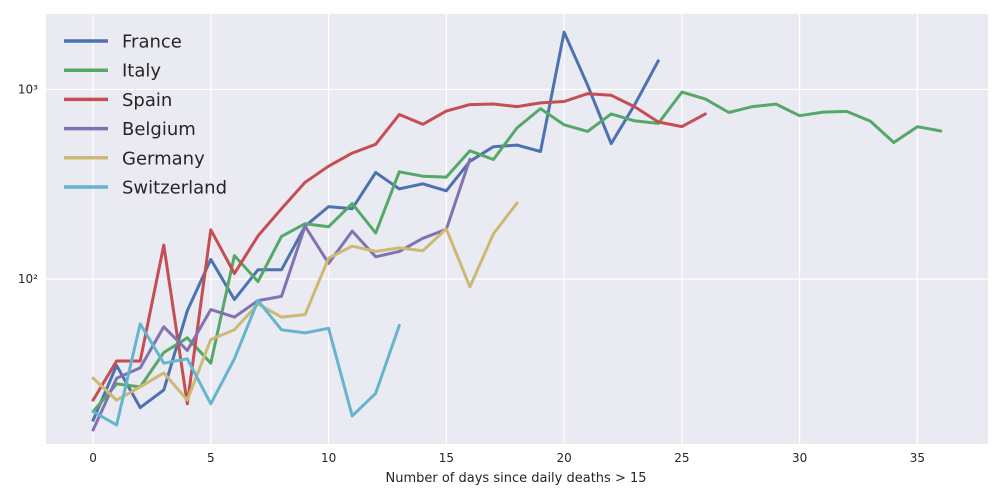 This screenshot has height=500, width=1000. What do you see at coordinates (515, 478) in the screenshot?
I see `x-axis-label: Number of days since daily deaths > 15` at bounding box center [515, 478].